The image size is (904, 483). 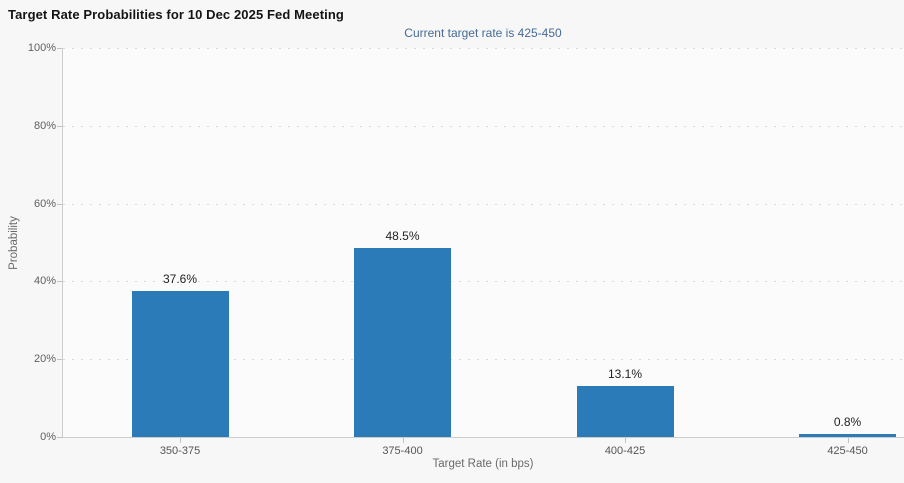 What do you see at coordinates (483, 464) in the screenshot?
I see `x-axis-title: Target Rate (in bps)` at bounding box center [483, 464].